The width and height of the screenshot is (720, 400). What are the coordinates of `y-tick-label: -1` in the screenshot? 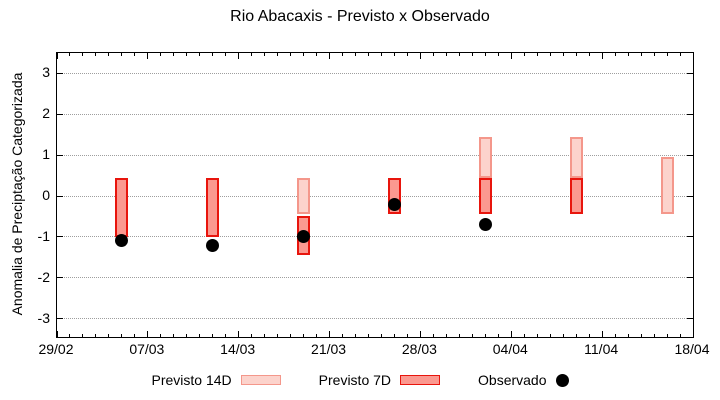 It's located at (43, 235).